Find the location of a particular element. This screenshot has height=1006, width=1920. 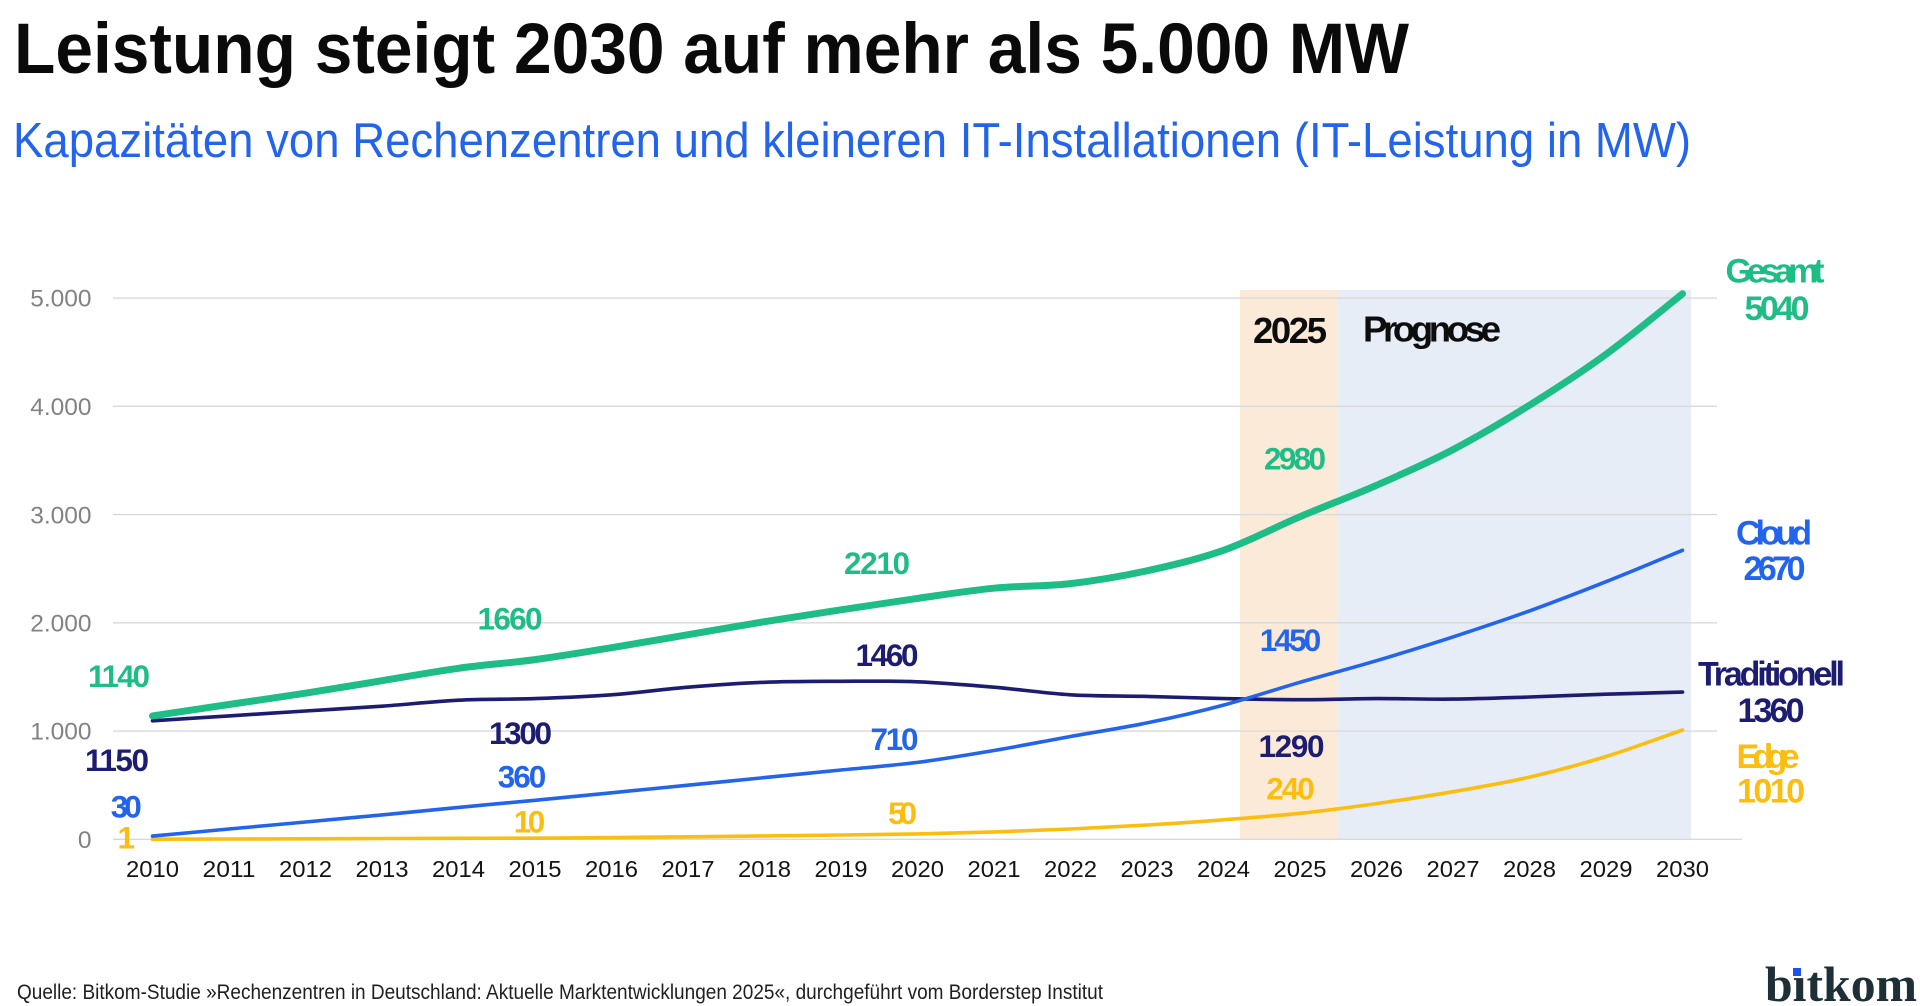

svg-text: 1010 is located at coordinates (1771, 792).